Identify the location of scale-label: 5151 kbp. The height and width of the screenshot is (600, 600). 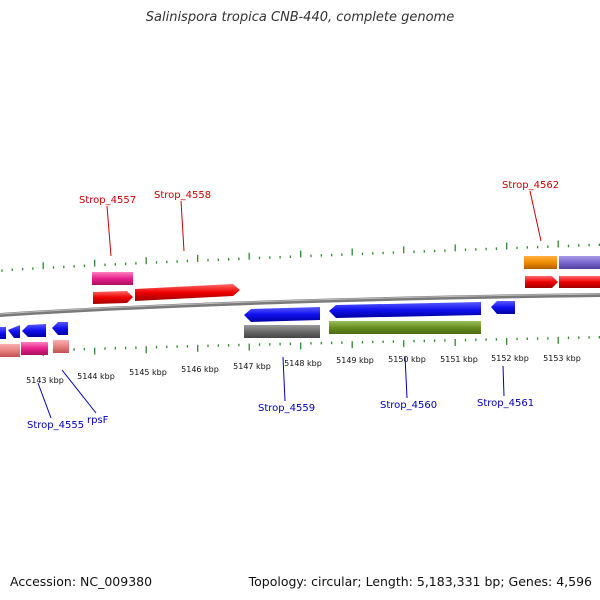
(459, 359).